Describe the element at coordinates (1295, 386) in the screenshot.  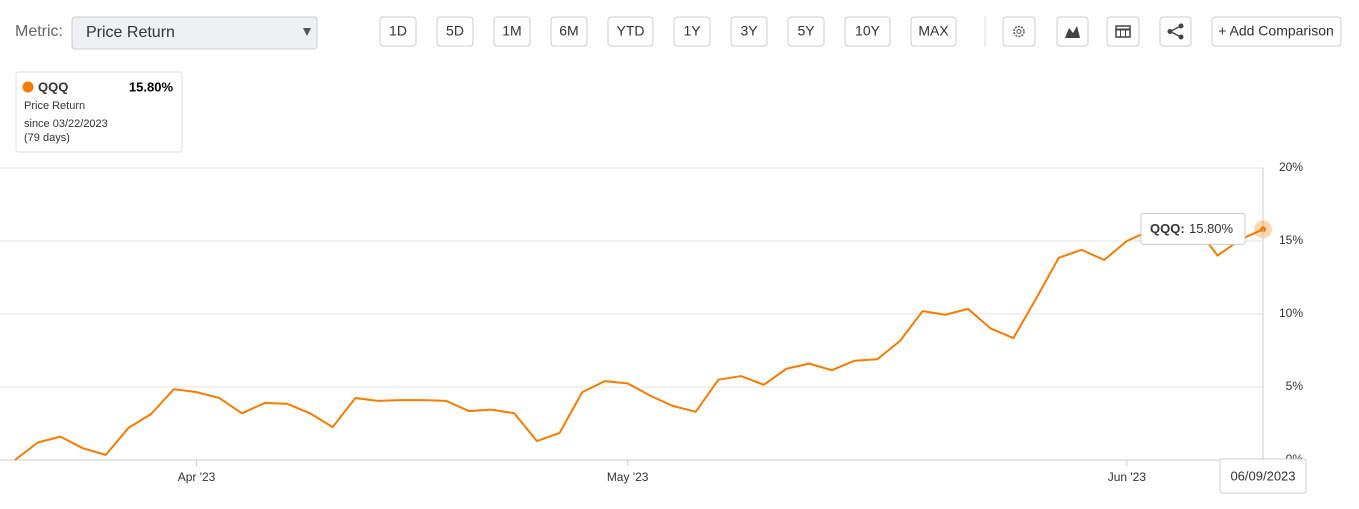
I see `y-tick-label: 5%` at that location.